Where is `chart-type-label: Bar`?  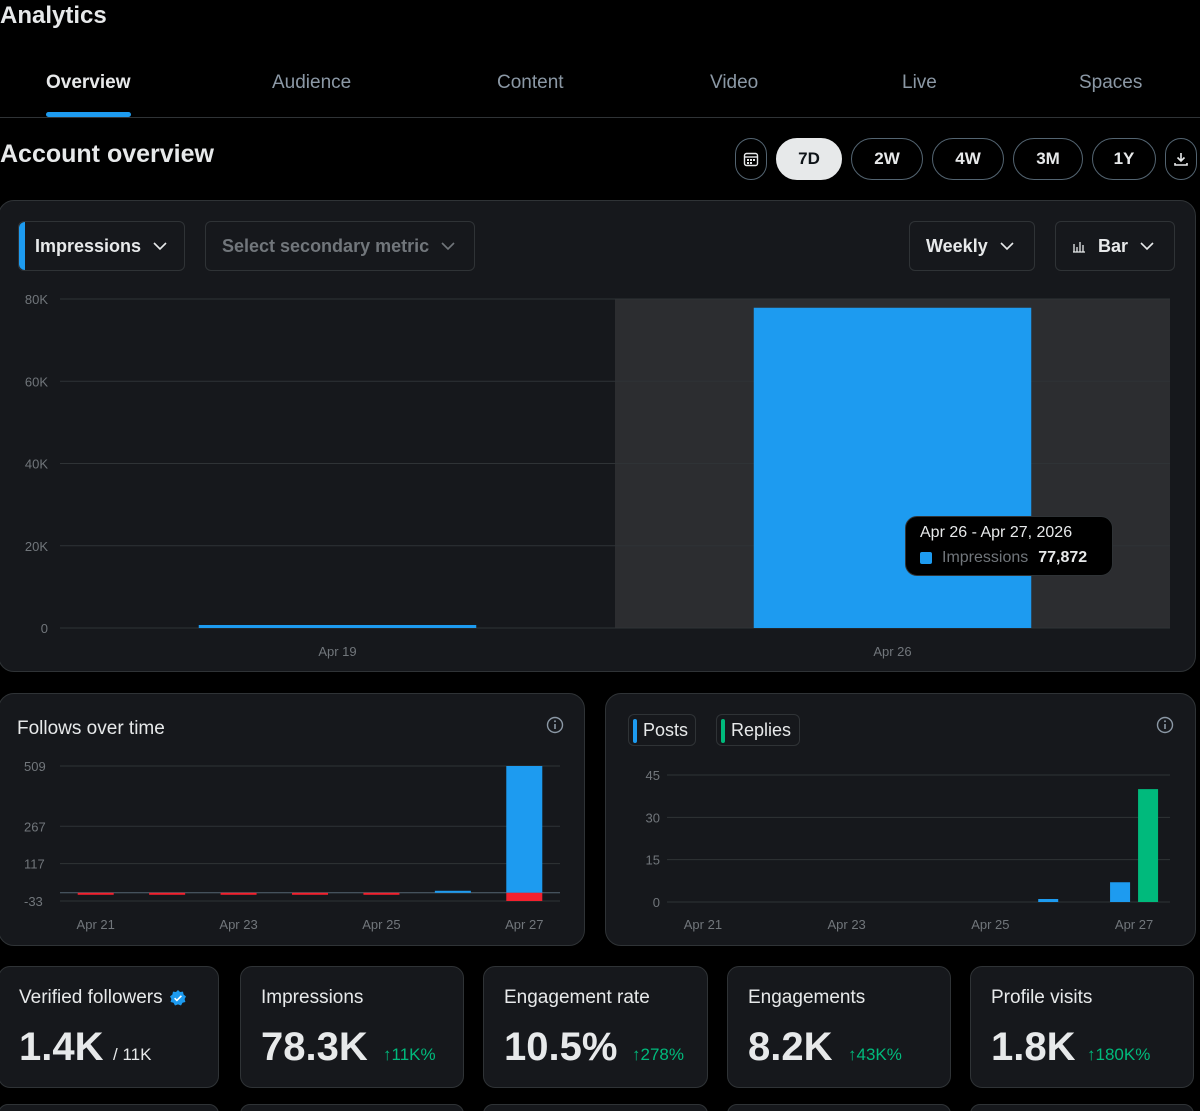 chart-type-label: Bar is located at coordinates (1113, 245).